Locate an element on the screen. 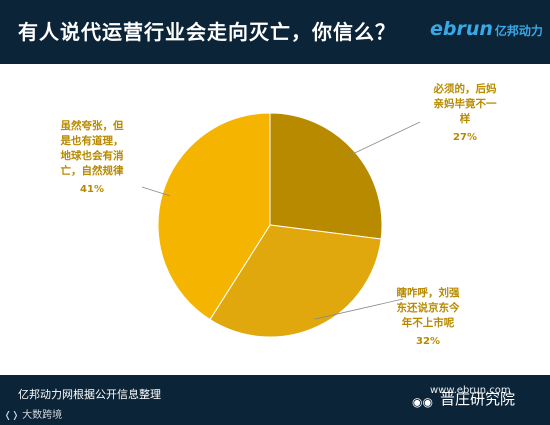  site-url: www.ebrun.com is located at coordinates (470, 390).